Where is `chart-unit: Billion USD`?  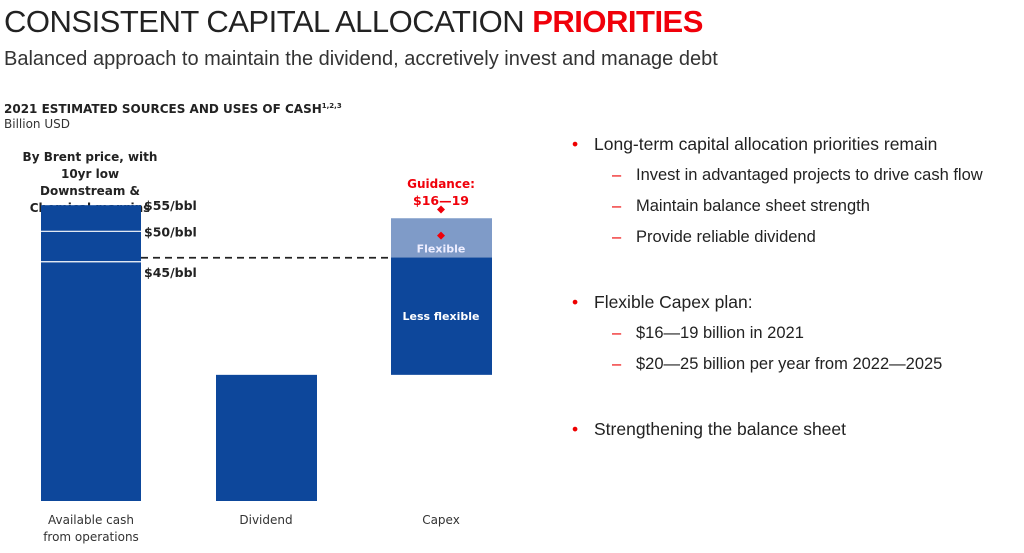 chart-unit: Billion USD is located at coordinates (37, 124).